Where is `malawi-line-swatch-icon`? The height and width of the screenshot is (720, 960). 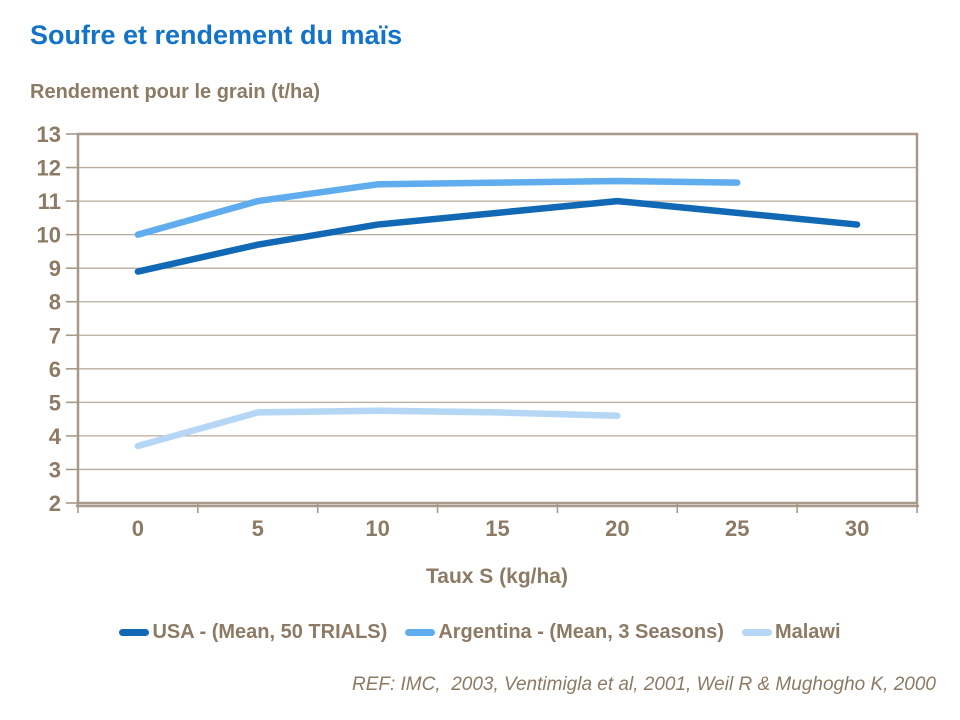
malawi-line-swatch-icon is located at coordinates (756, 632).